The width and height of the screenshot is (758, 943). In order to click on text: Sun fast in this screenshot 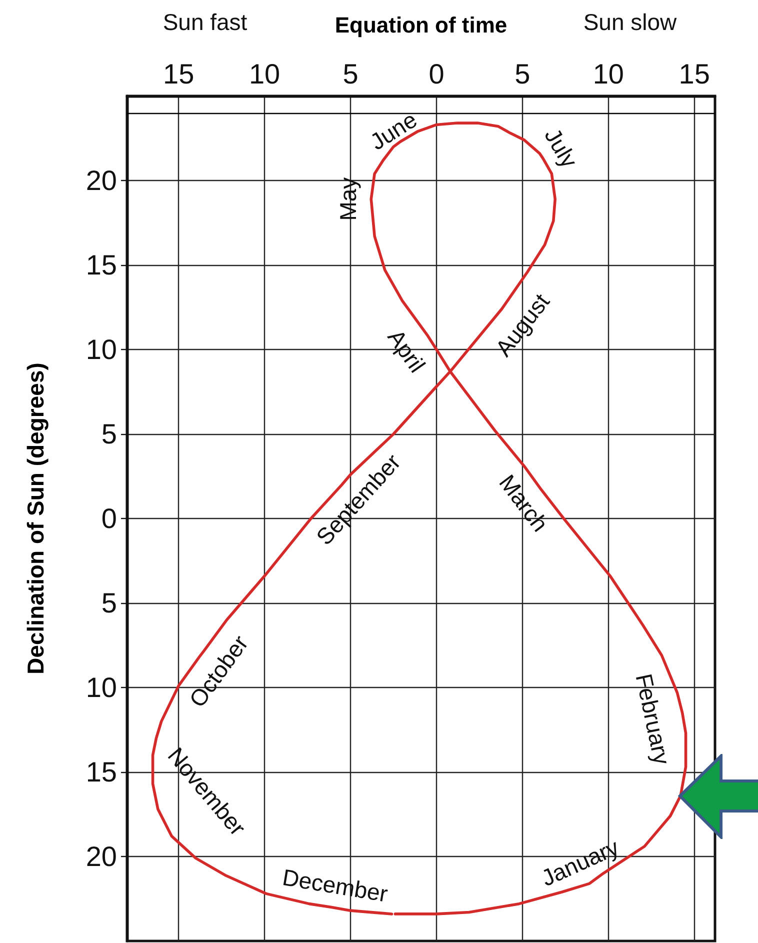, I will do `click(205, 22)`.